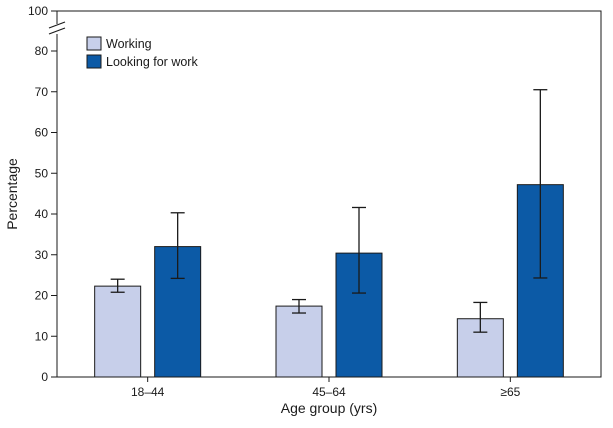 This screenshot has height=428, width=613. Describe the element at coordinates (44, 377) in the screenshot. I see `y-tick-label: 0` at that location.